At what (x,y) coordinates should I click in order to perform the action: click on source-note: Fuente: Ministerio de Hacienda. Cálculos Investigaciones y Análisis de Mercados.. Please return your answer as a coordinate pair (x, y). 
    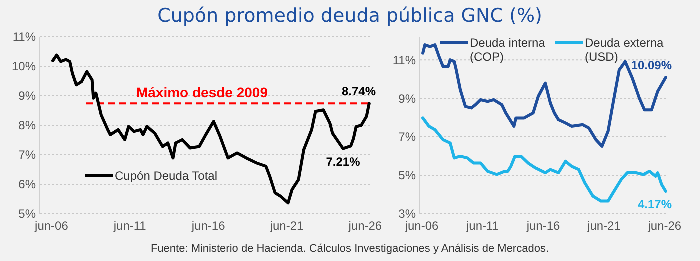
    Looking at the image, I should click on (350, 249).